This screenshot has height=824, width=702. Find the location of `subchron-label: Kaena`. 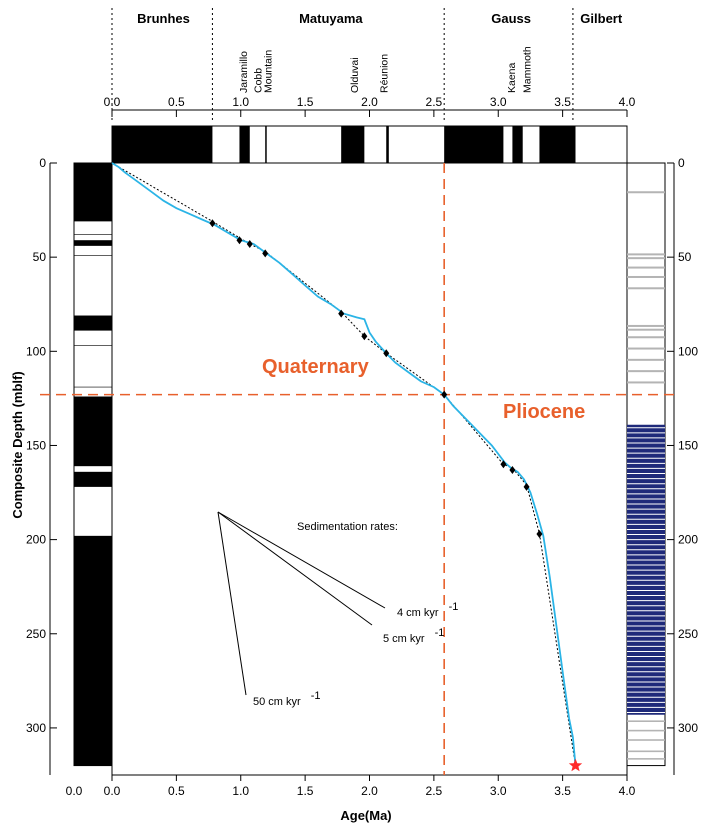

subchron-label: Kaena is located at coordinates (512, 77).